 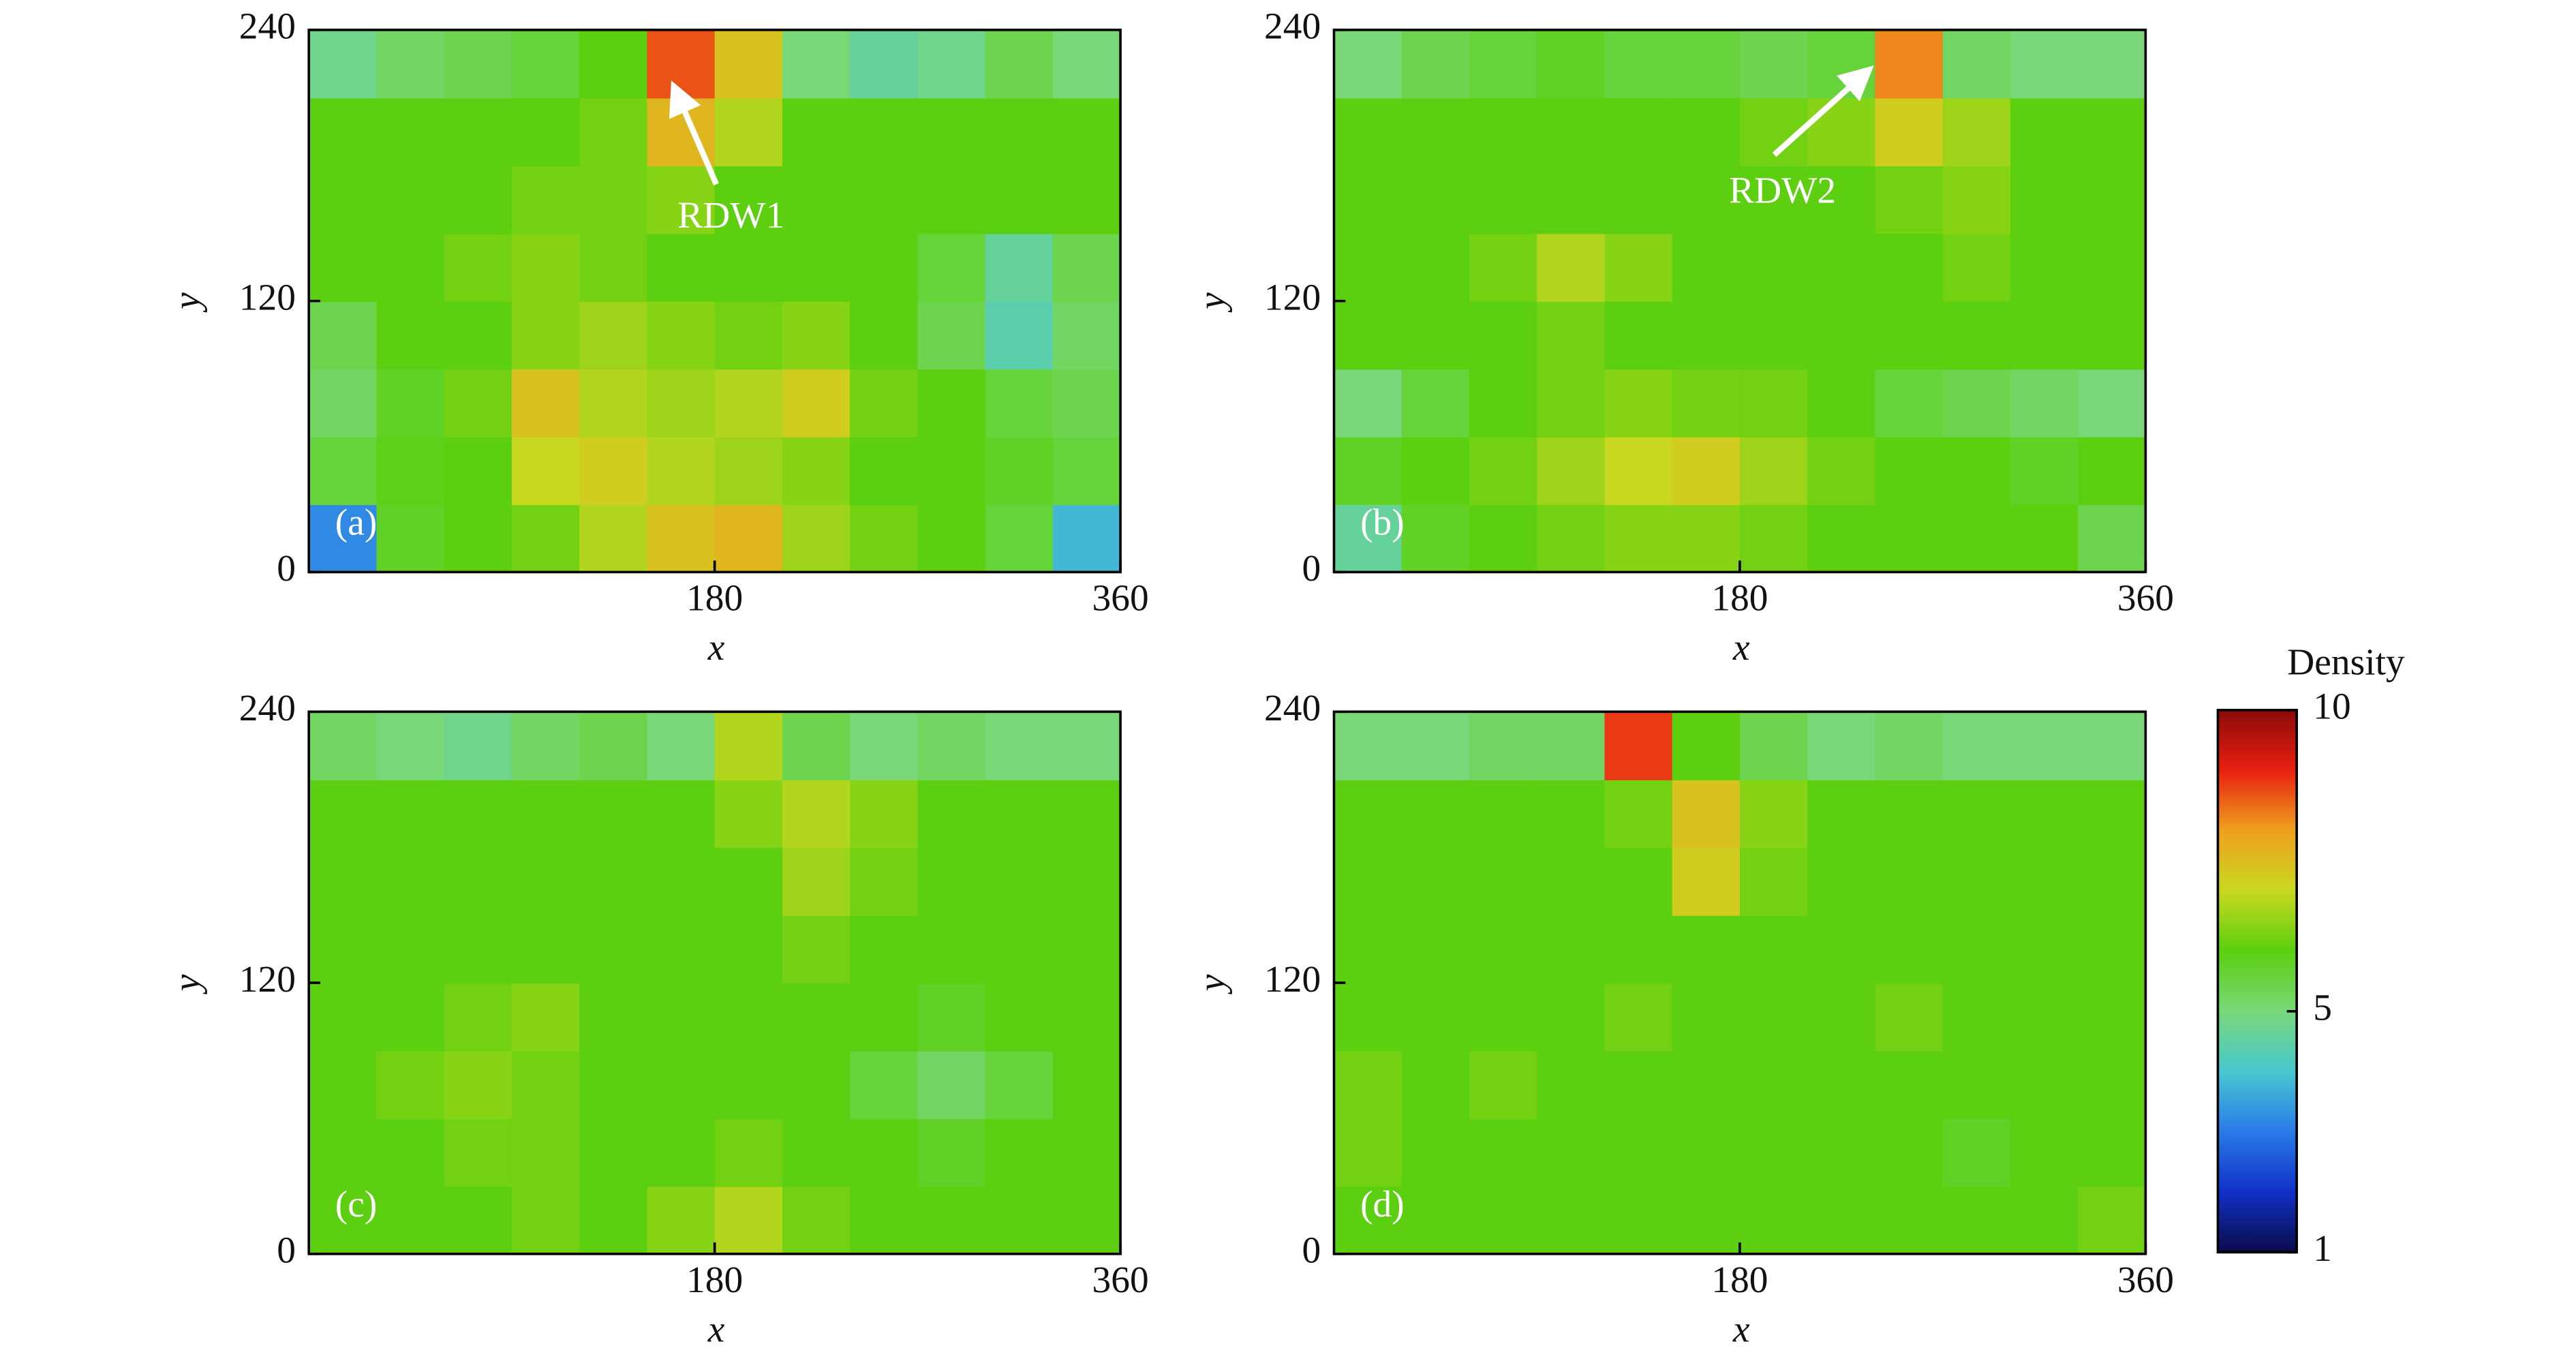 What do you see at coordinates (1382, 522) in the screenshot?
I see `panel-label: (b)` at bounding box center [1382, 522].